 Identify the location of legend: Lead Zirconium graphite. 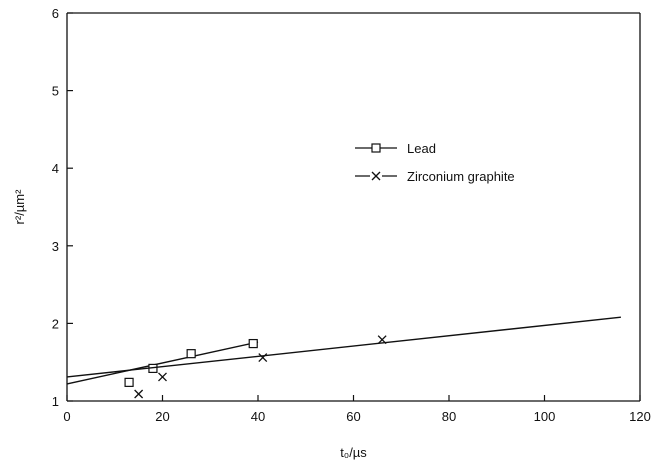
(435, 162).